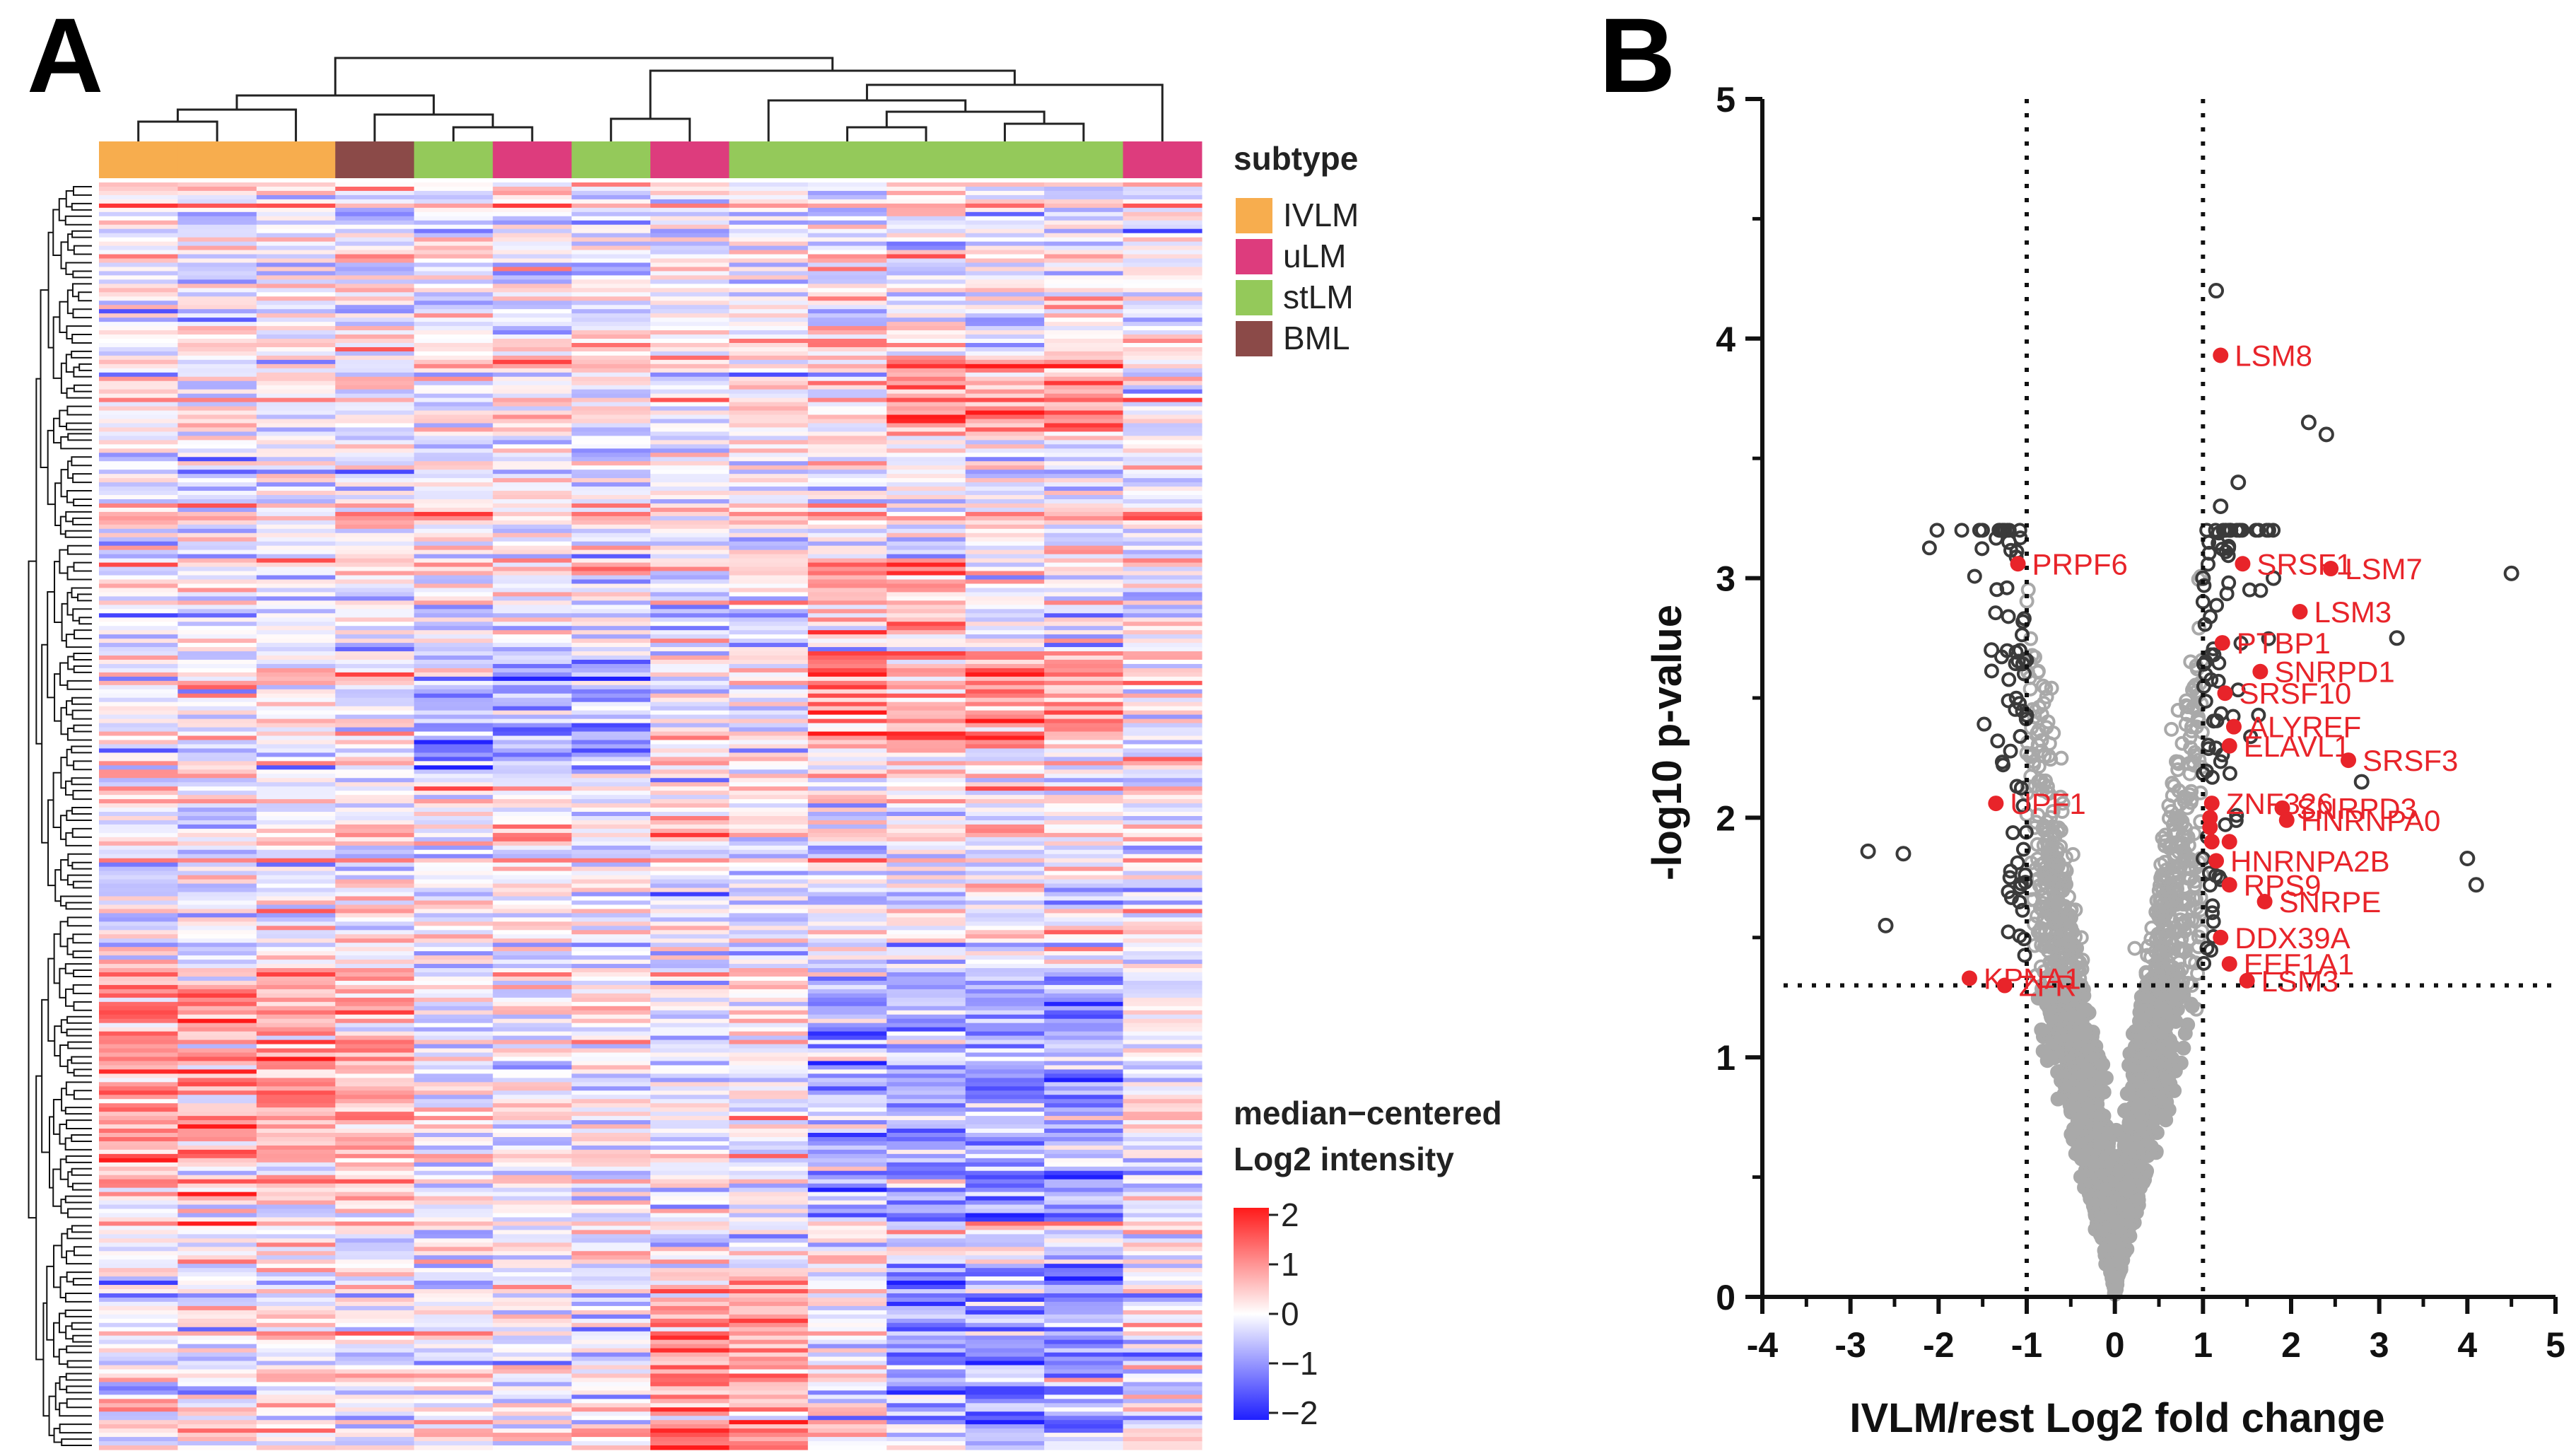  I want to click on subtype-cell, so click(138, 159).